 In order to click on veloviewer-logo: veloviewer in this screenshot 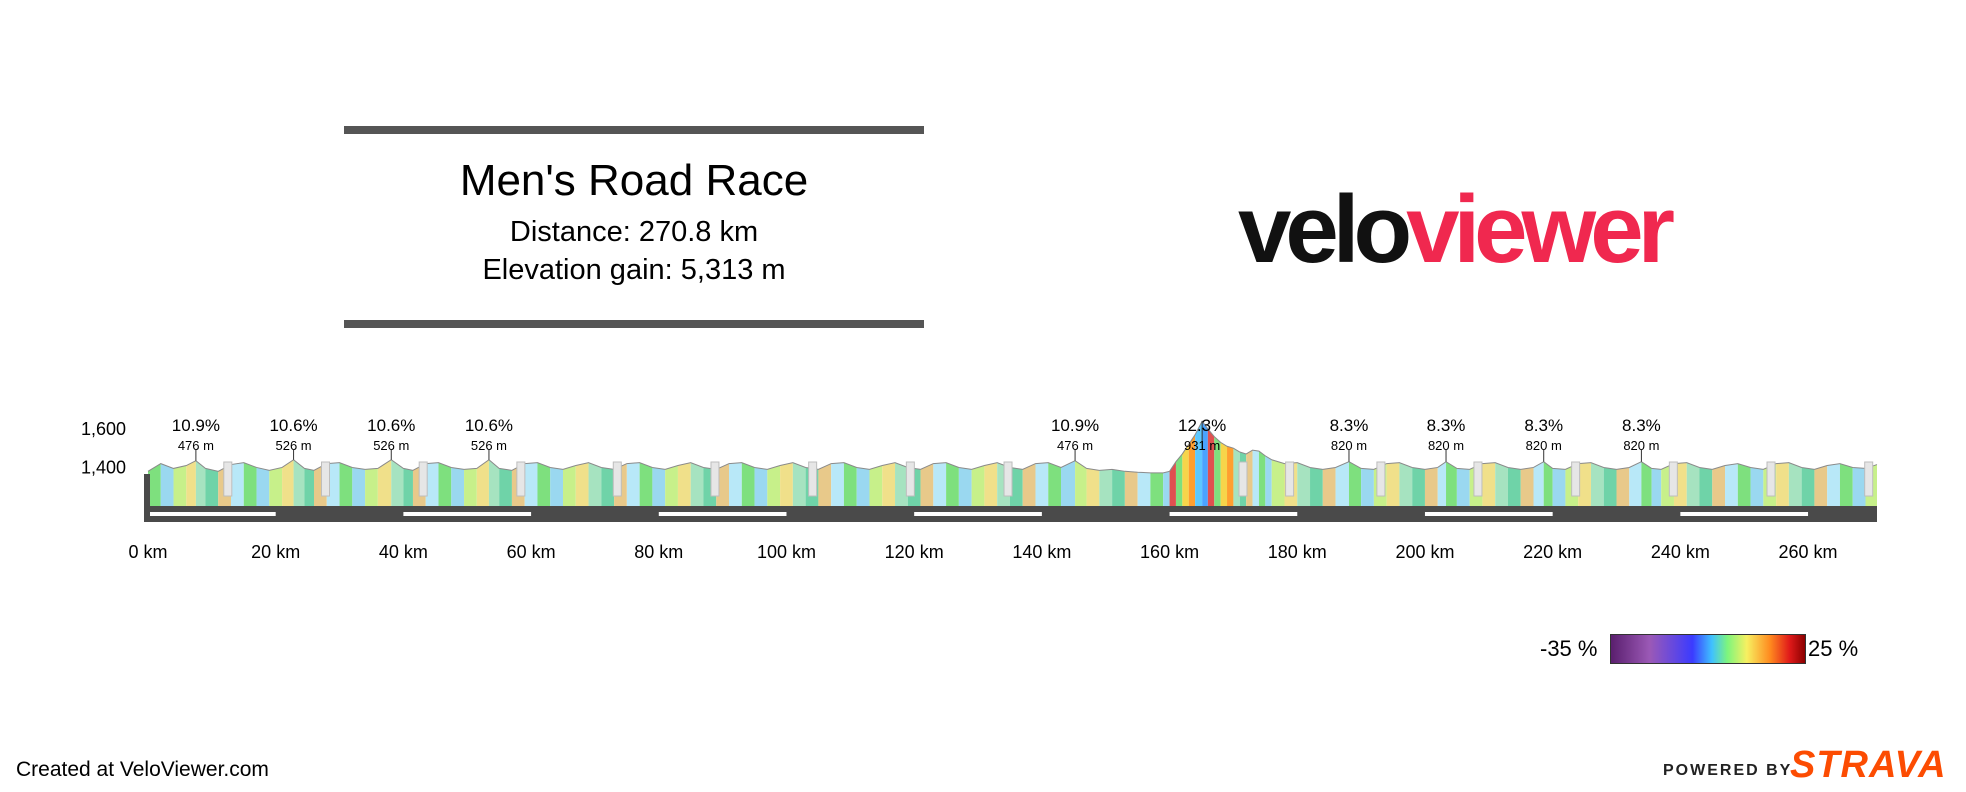, I will do `click(1456, 230)`.